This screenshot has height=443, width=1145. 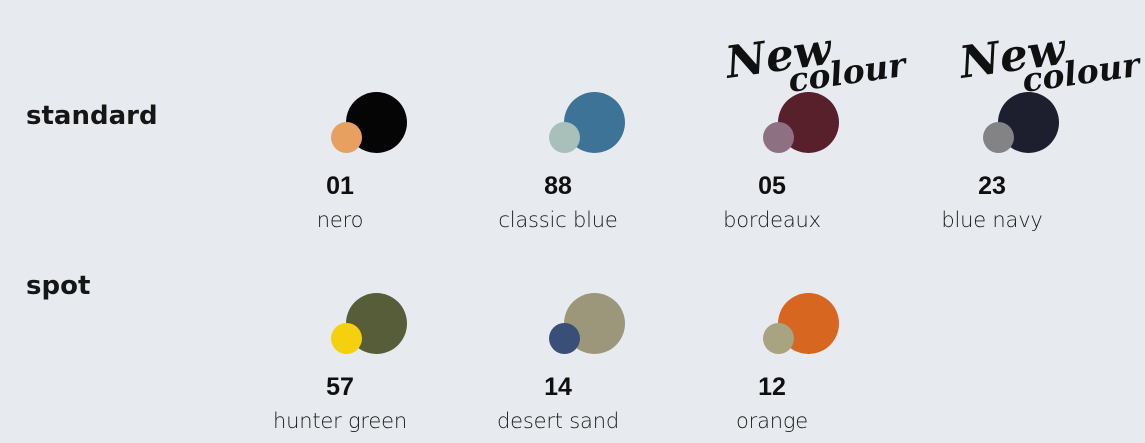 I want to click on swatch-bordeaux: 05 bordeaux, so click(x=772, y=167).